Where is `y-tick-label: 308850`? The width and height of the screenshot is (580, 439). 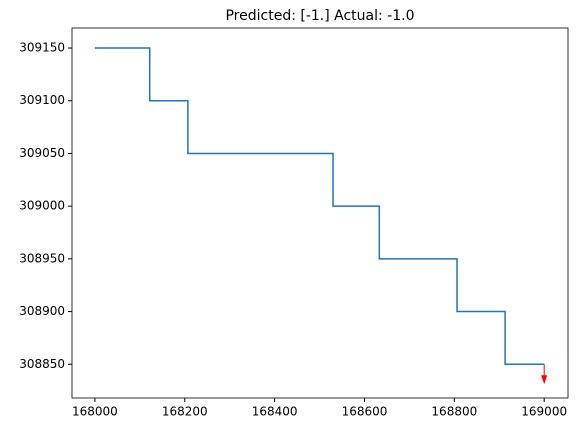
y-tick-label: 308850 is located at coordinates (42, 364).